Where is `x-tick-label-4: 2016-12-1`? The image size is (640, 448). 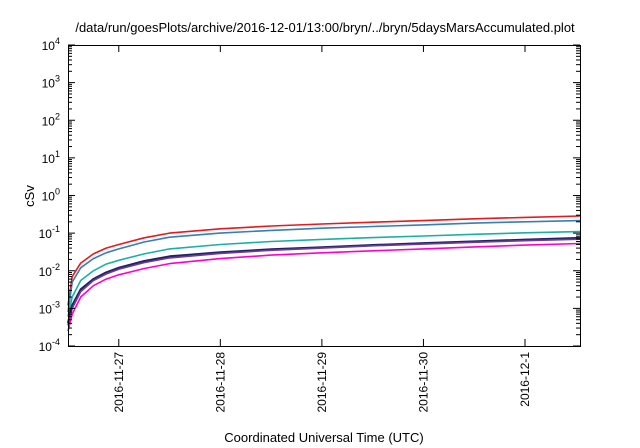
x-tick-label-4: 2016-12-1 is located at coordinates (525, 379).